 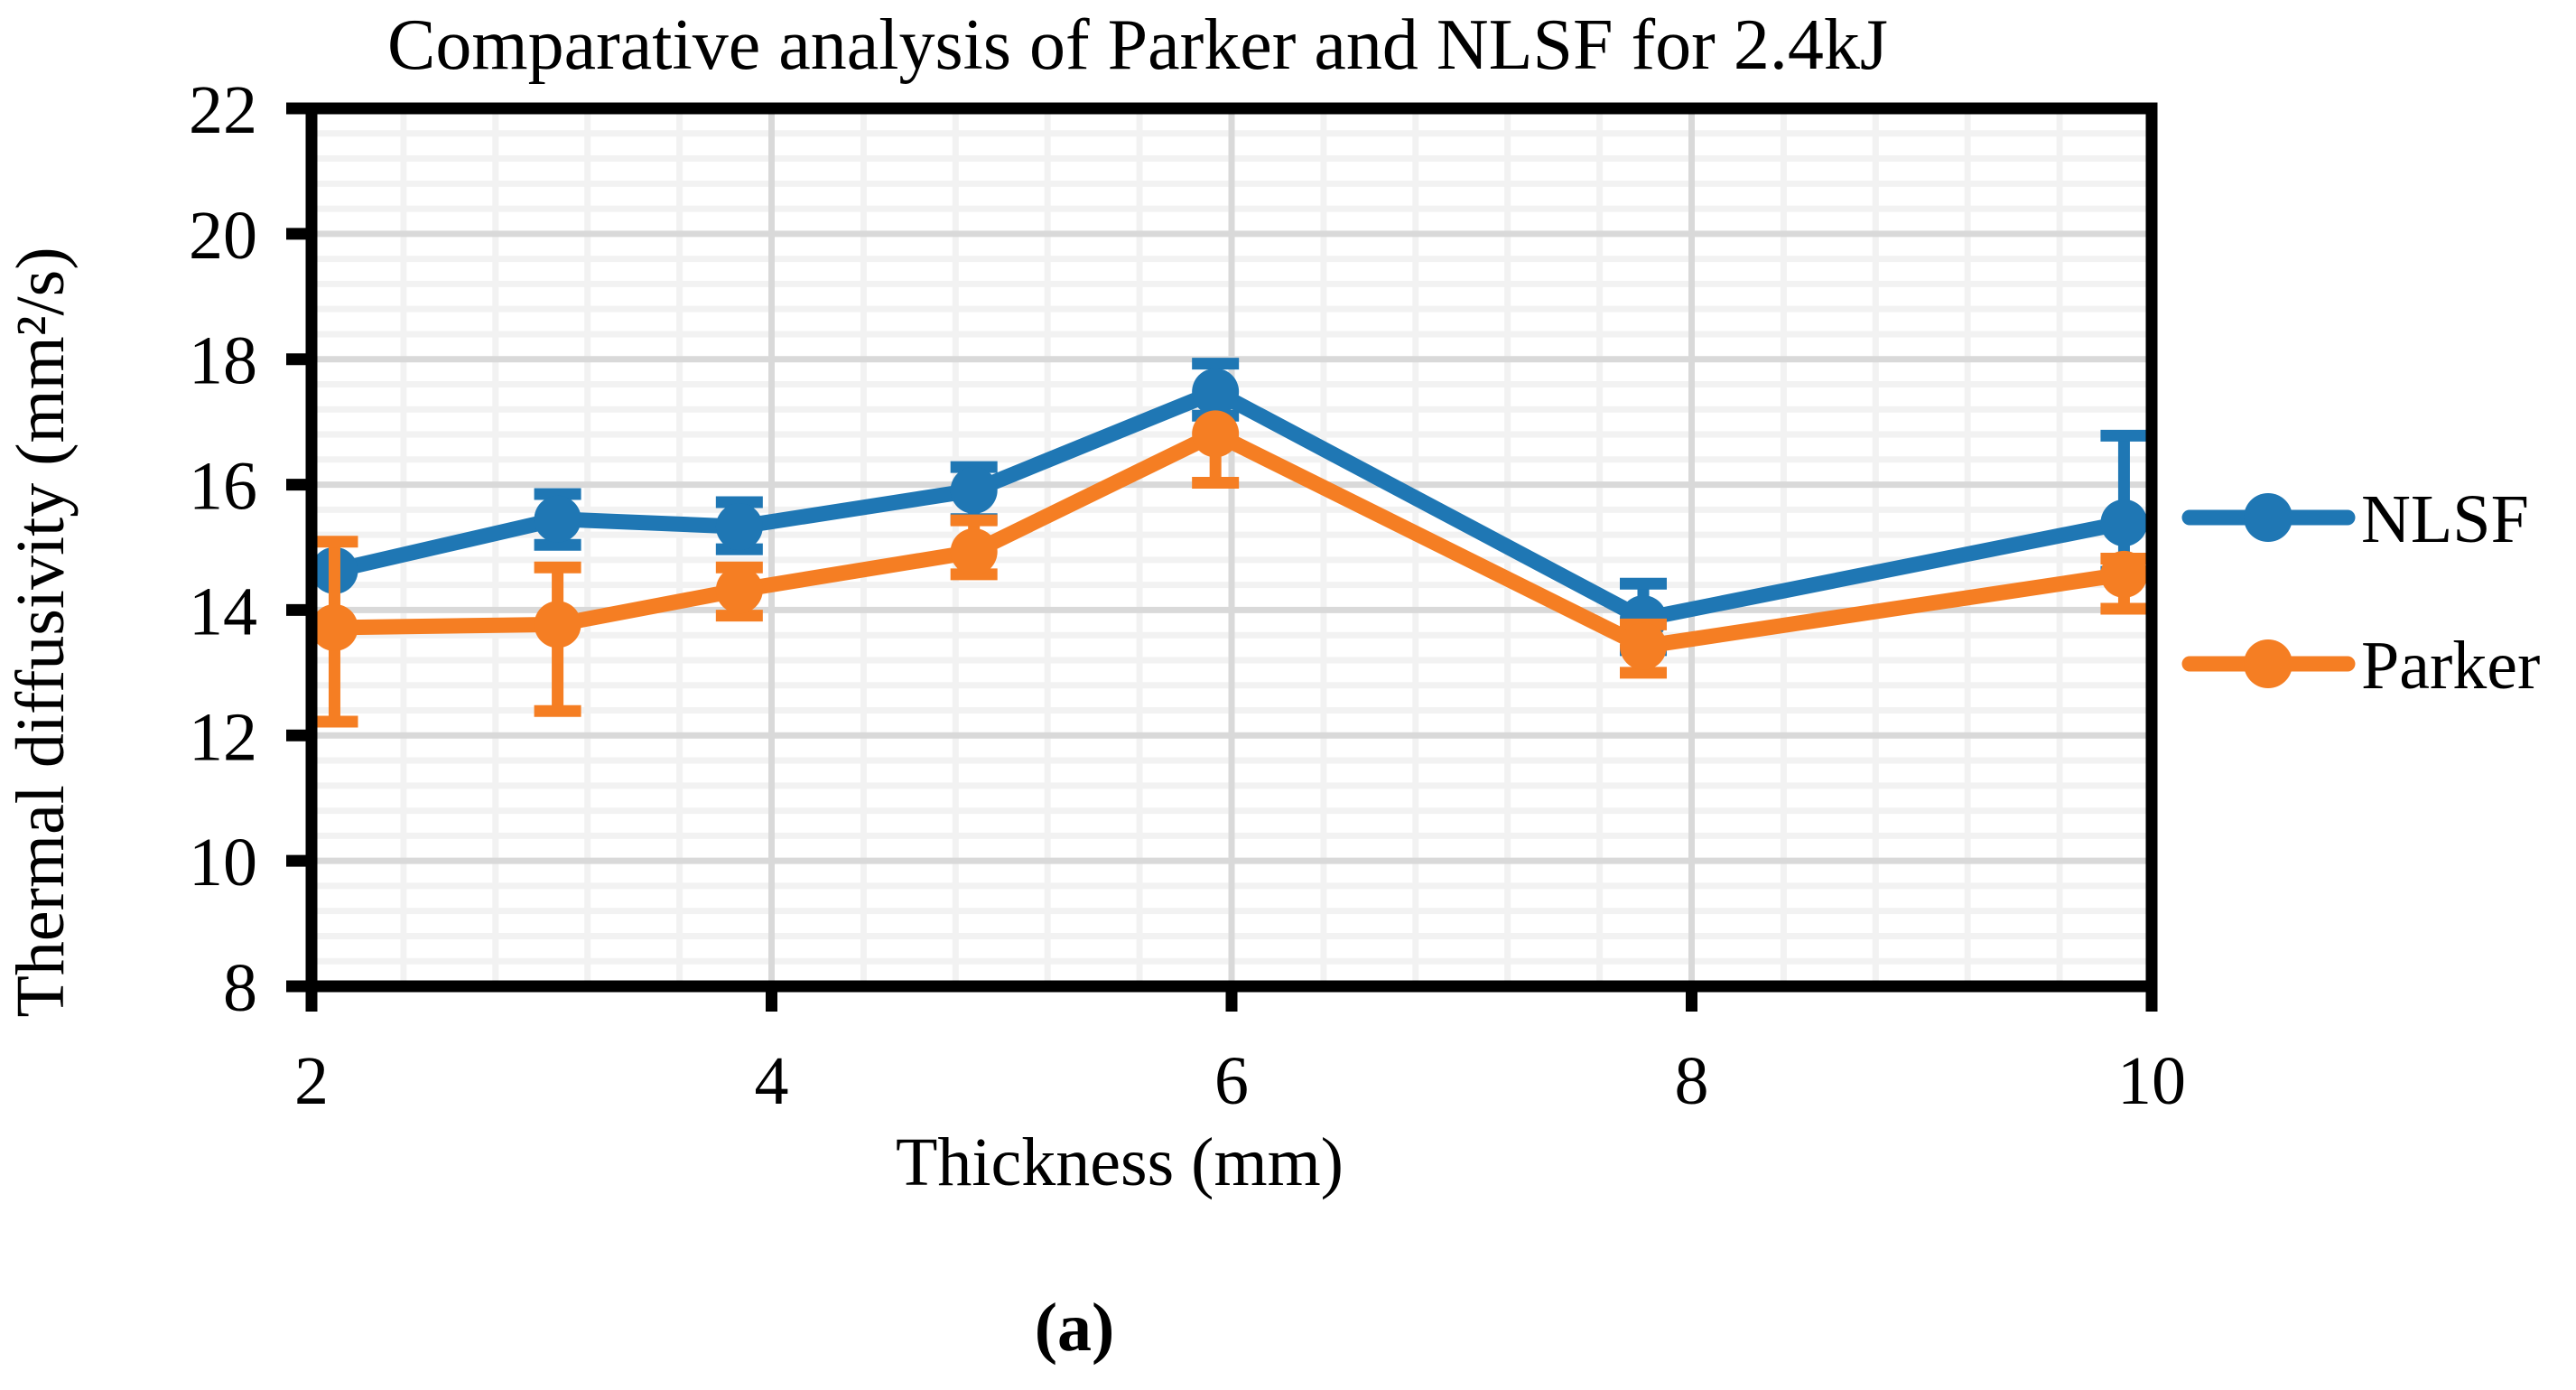 What do you see at coordinates (41, 632) in the screenshot?
I see `y-axis-title: Thermal diffusivity (mm²/s)` at bounding box center [41, 632].